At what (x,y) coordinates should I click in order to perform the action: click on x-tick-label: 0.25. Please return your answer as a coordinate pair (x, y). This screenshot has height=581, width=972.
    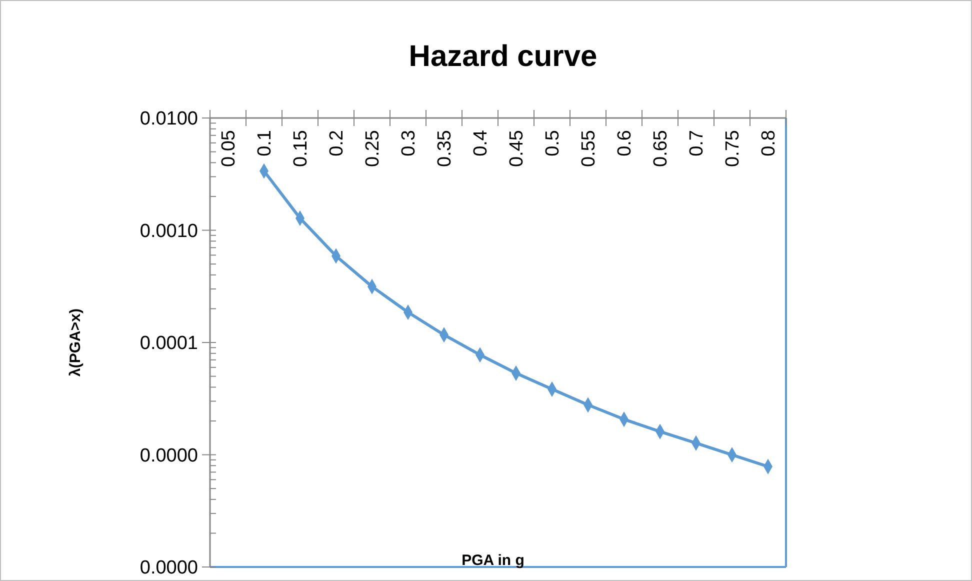
    Looking at the image, I should click on (373, 148).